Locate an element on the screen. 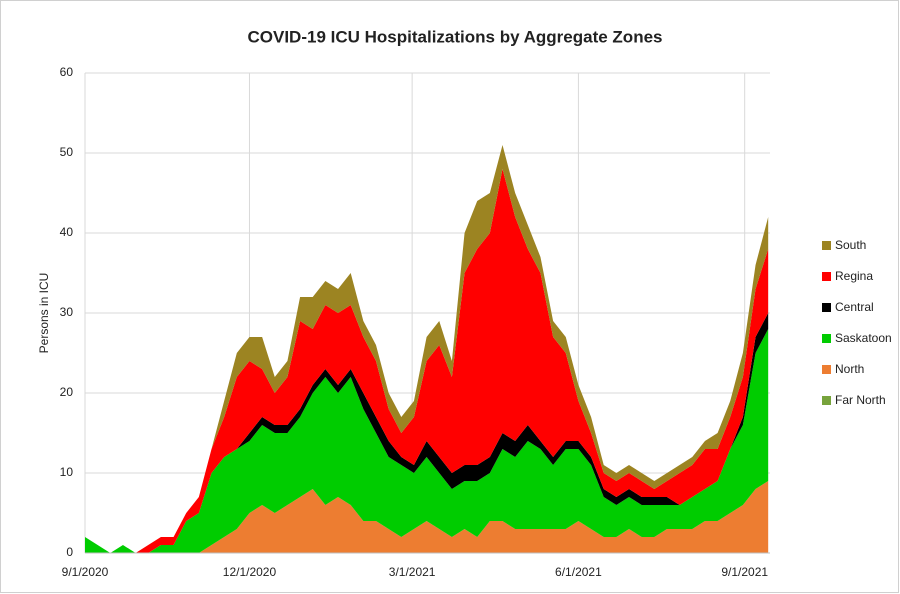 This screenshot has width=900, height=594. area is located at coordinates (427, 517).